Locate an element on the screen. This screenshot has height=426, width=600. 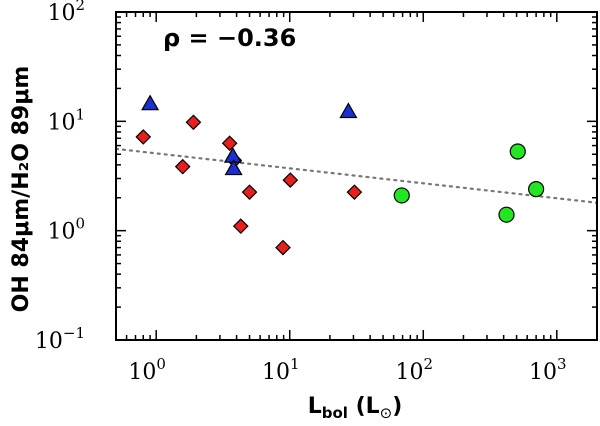
correlation-annotation: ρ = −0.36 is located at coordinates (229, 38).